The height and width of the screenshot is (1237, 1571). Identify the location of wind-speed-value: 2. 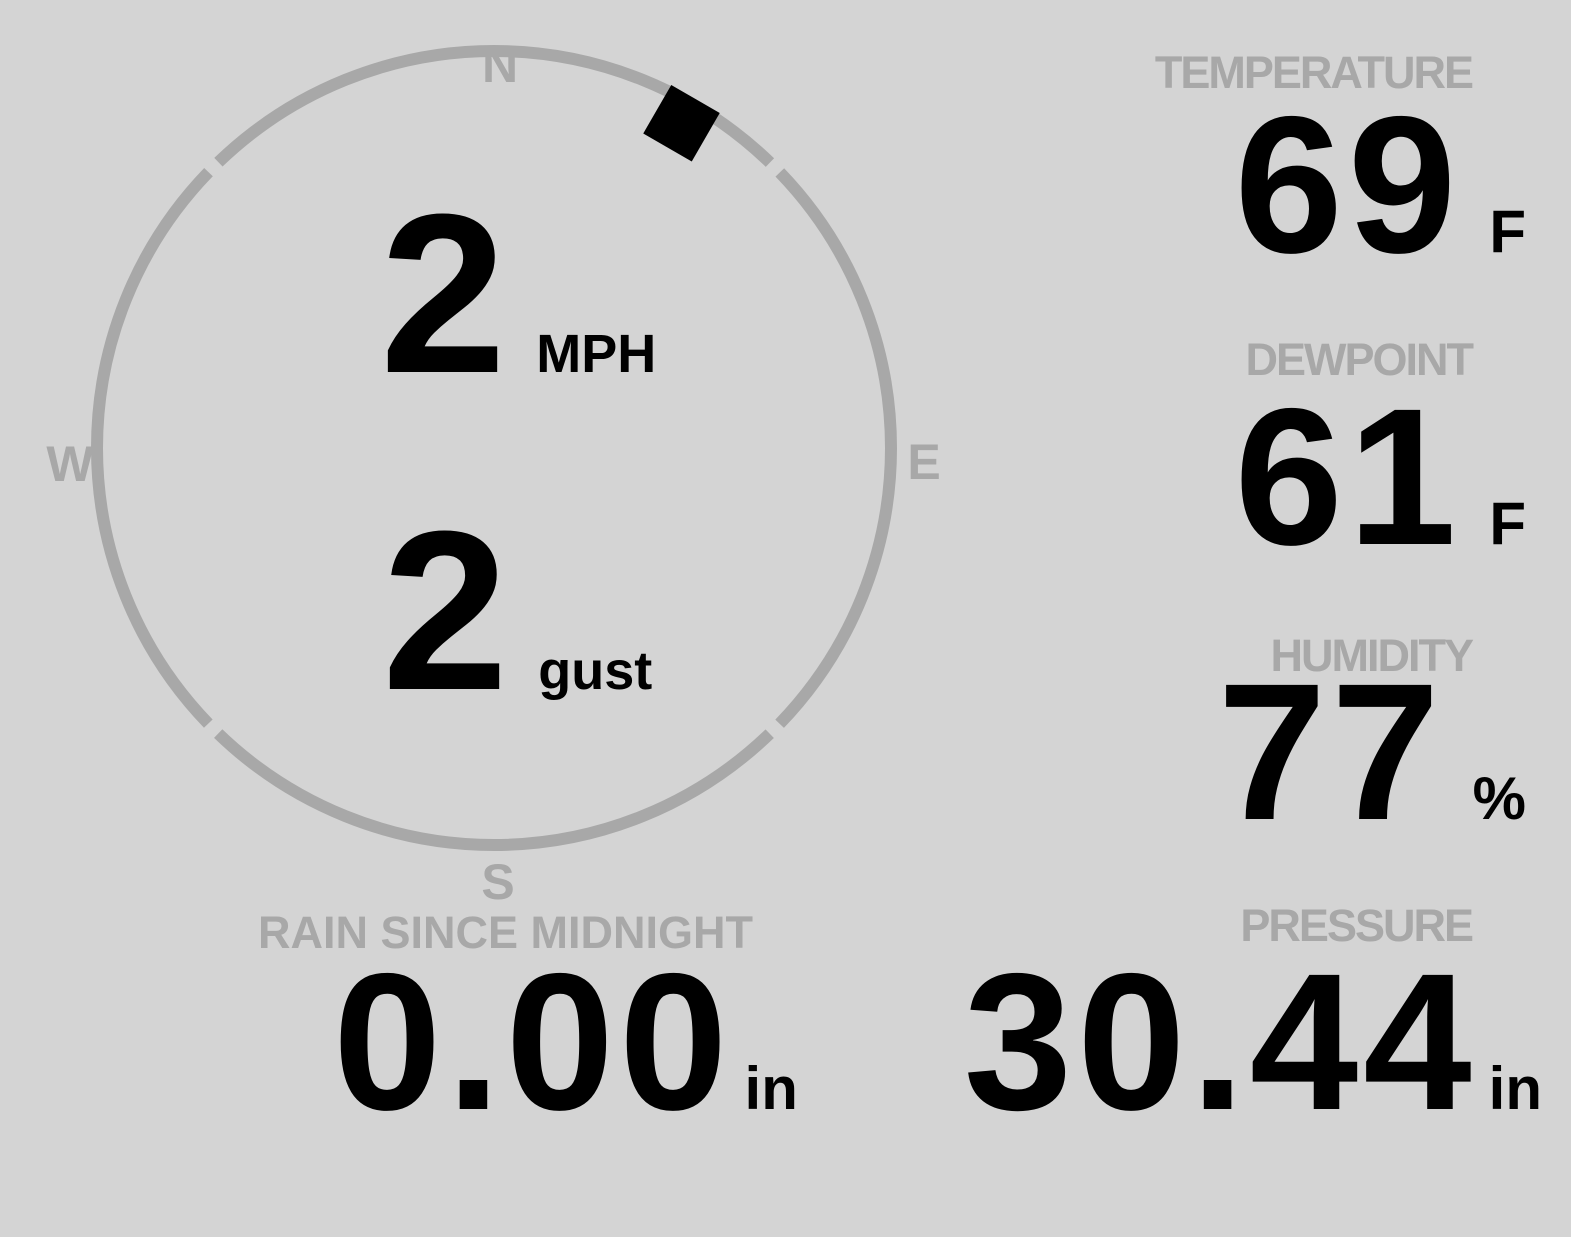
(446, 294).